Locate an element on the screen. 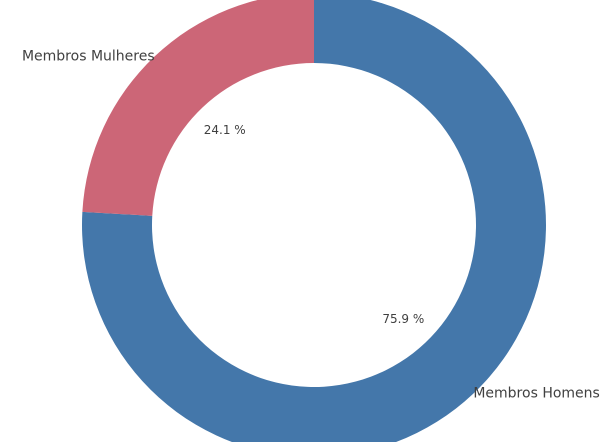 The width and height of the screenshot is (608, 442). category-label: Membros Mulheres is located at coordinates (88, 56).